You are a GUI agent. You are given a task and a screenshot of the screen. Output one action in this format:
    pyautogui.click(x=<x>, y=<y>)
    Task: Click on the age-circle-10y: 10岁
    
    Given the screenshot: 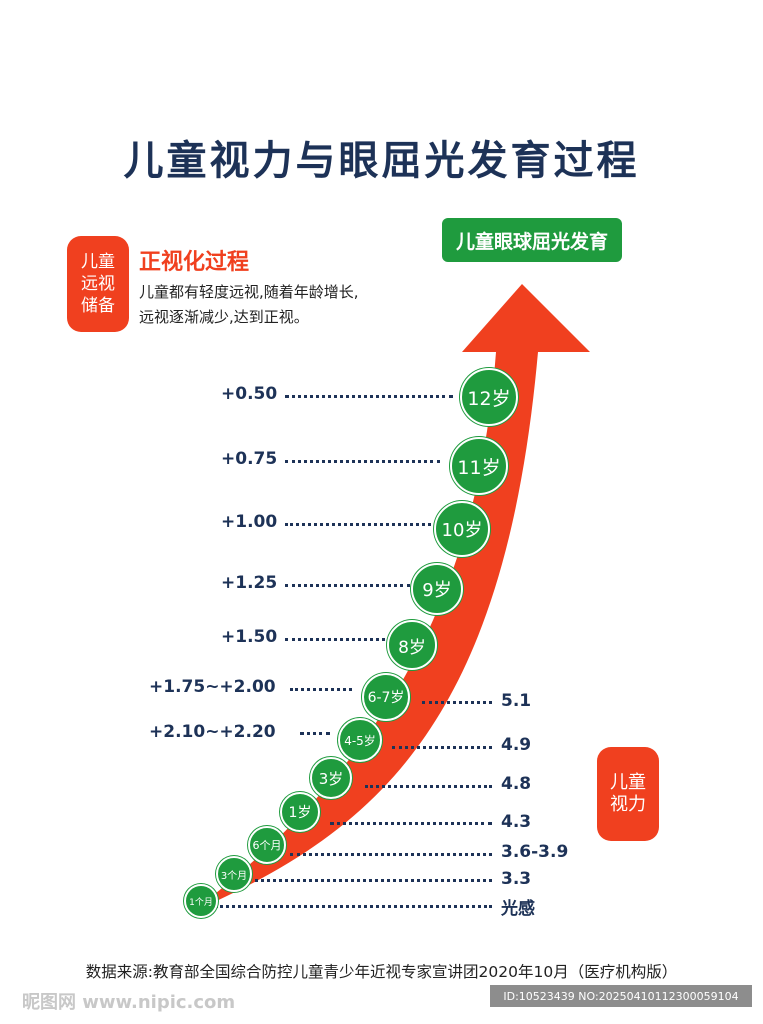 What is the action you would take?
    pyautogui.click(x=462, y=529)
    